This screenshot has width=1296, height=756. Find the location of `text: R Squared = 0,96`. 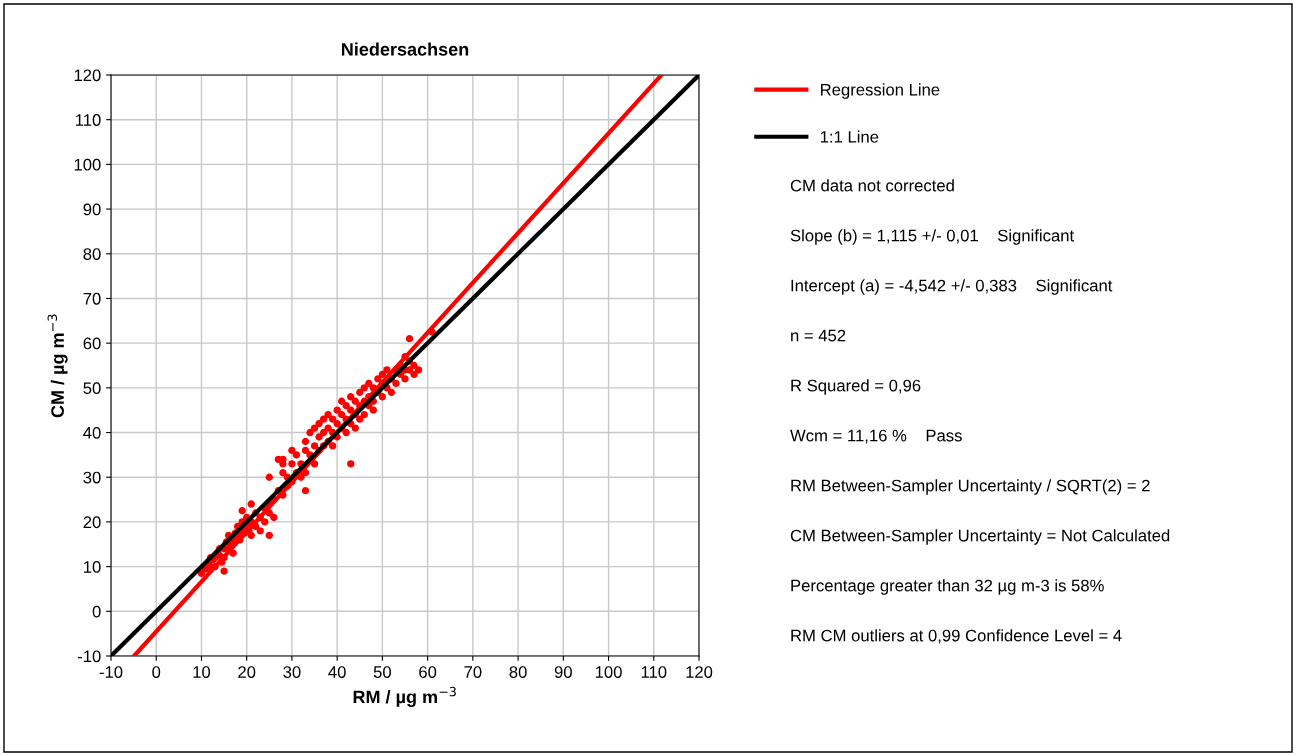

text: R Squared = 0,96 is located at coordinates (856, 387).